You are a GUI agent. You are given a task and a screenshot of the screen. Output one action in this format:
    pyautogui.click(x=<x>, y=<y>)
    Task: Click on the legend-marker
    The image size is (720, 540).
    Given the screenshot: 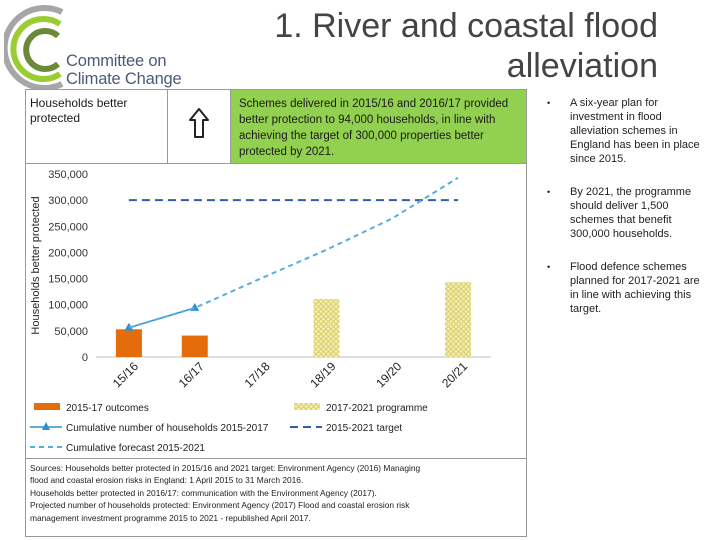 What is the action you would take?
    pyautogui.click(x=46, y=426)
    